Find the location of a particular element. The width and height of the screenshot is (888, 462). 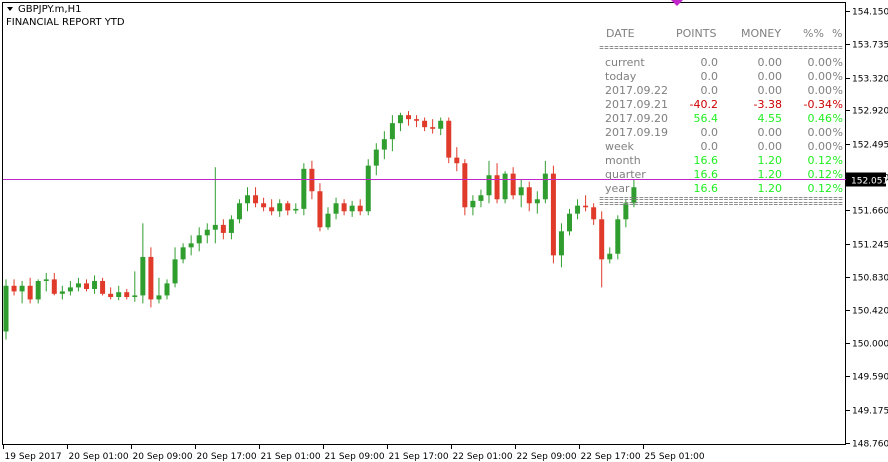

report-money: 1.20 is located at coordinates (770, 160).